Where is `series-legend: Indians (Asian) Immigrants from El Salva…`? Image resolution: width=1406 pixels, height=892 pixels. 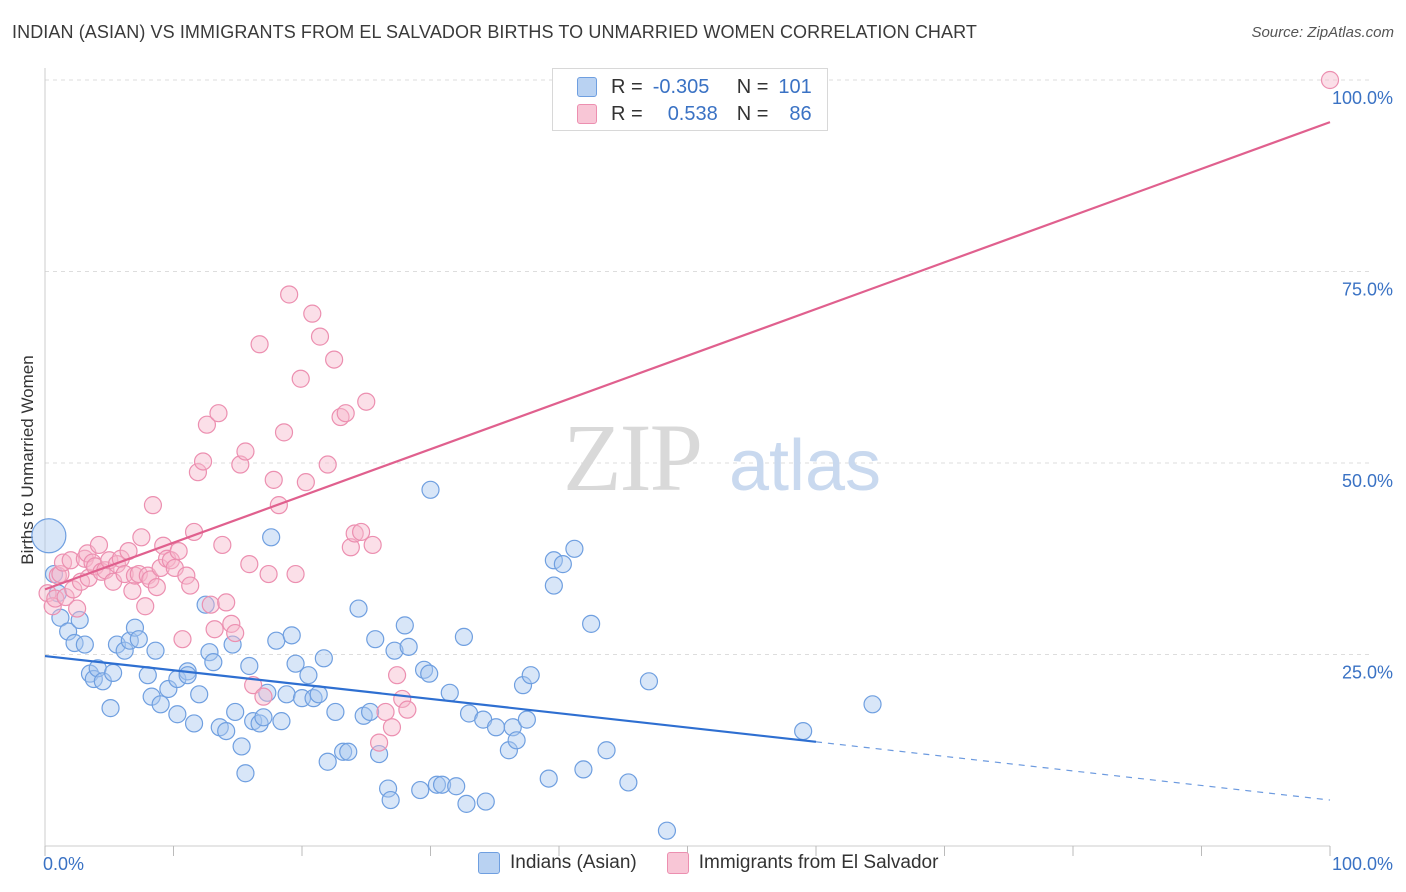 series-legend: Indians (Asian) Immigrants from El Salva… is located at coordinates (723, 863).